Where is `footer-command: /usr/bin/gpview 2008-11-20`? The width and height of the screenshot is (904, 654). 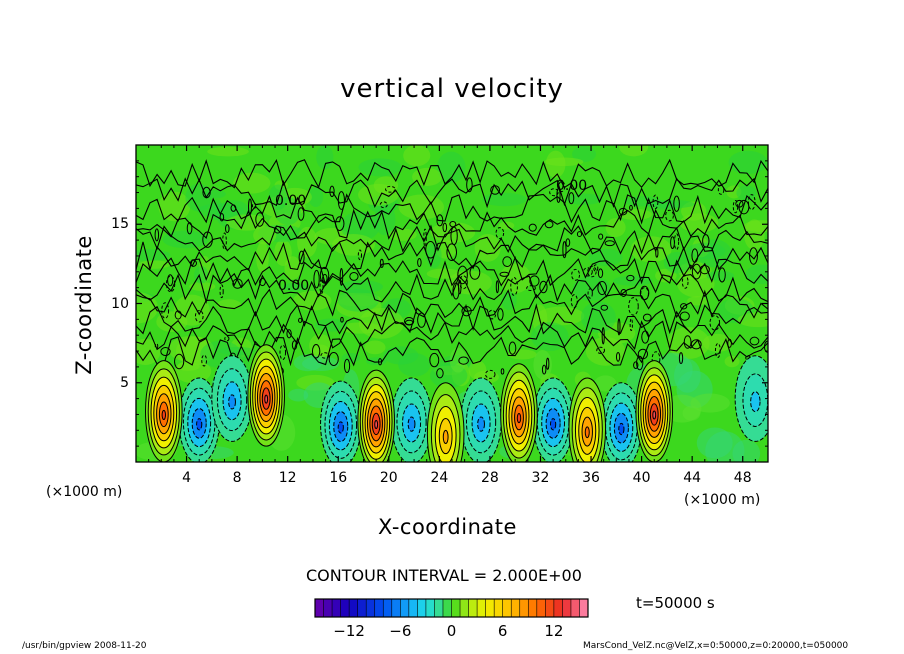 footer-command: /usr/bin/gpview 2008-11-20 is located at coordinates (84, 646).